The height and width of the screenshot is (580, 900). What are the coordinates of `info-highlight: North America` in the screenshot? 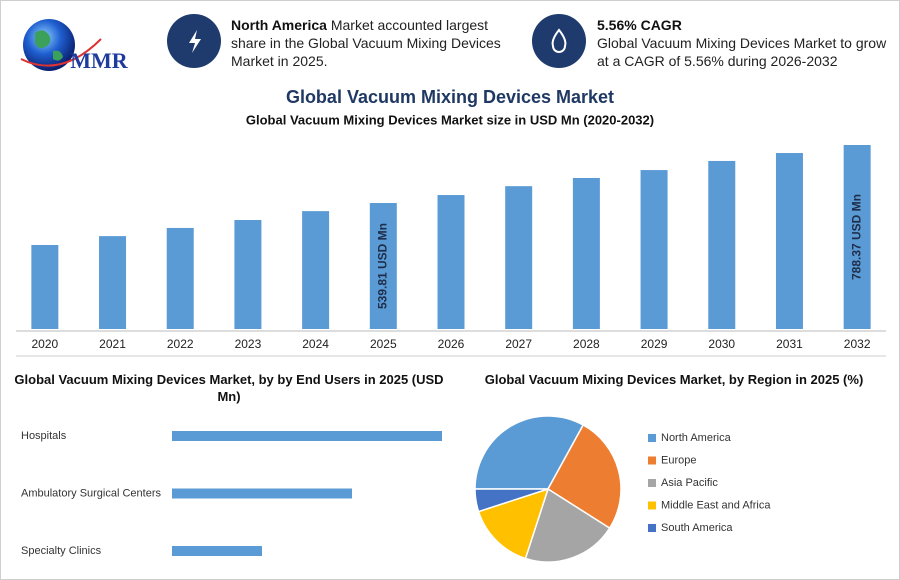 It's located at (279, 25).